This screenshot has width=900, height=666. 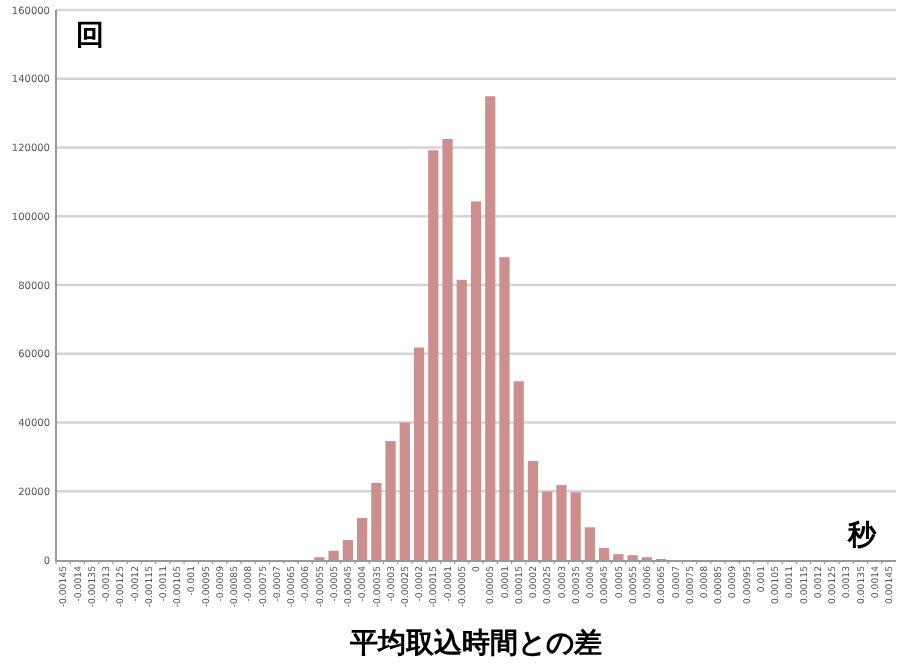 What do you see at coordinates (90, 36) in the screenshot?
I see `y-axis-title: 回` at bounding box center [90, 36].